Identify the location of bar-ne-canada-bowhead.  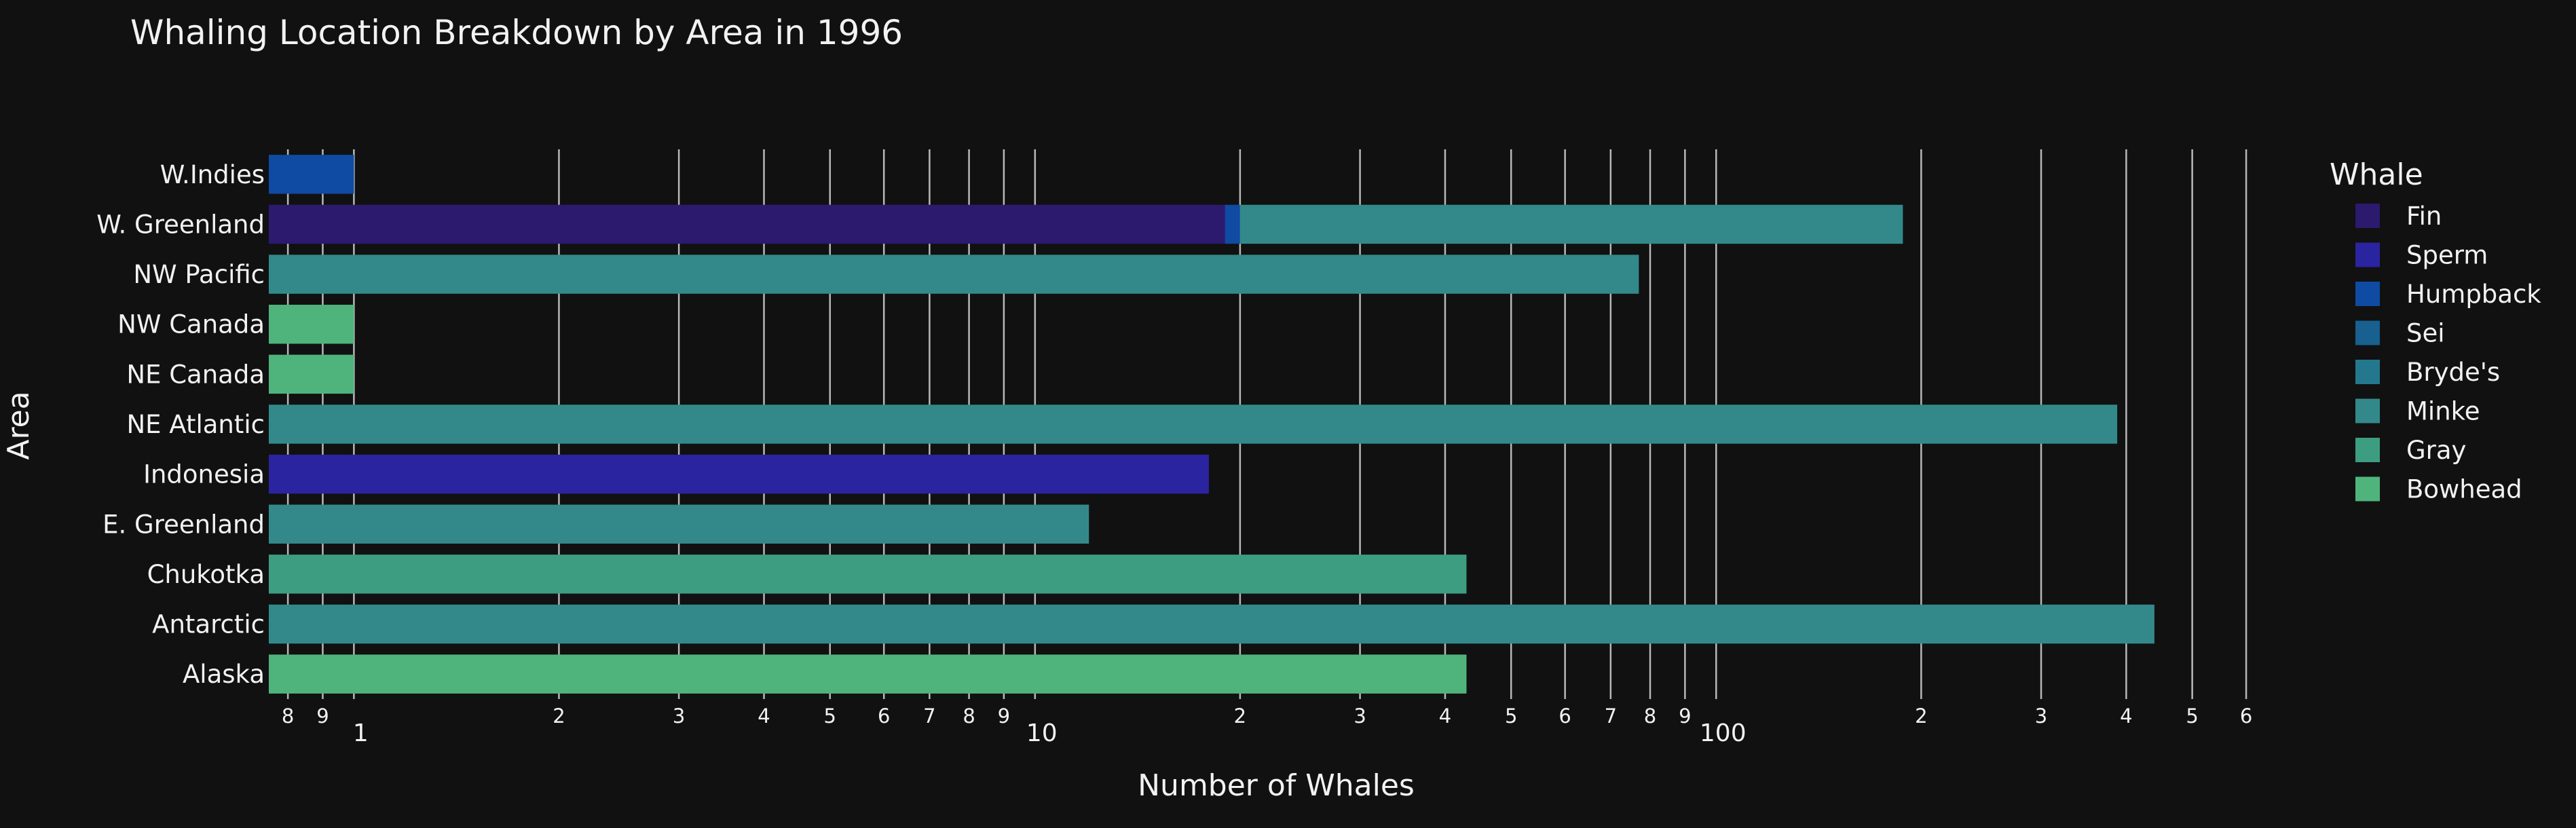
(312, 374).